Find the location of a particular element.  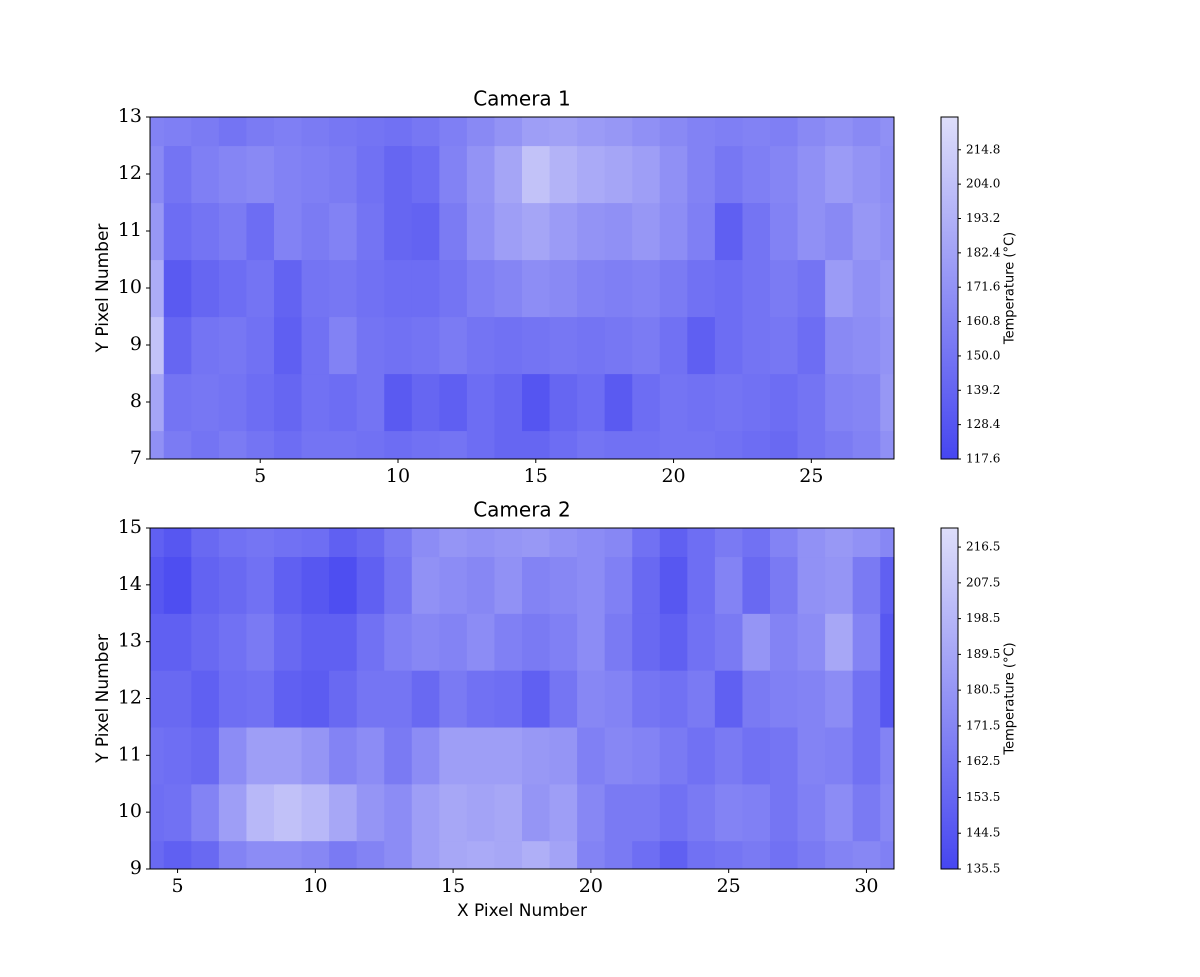

colorbar-tick-label: 144.5 is located at coordinates (983, 833).